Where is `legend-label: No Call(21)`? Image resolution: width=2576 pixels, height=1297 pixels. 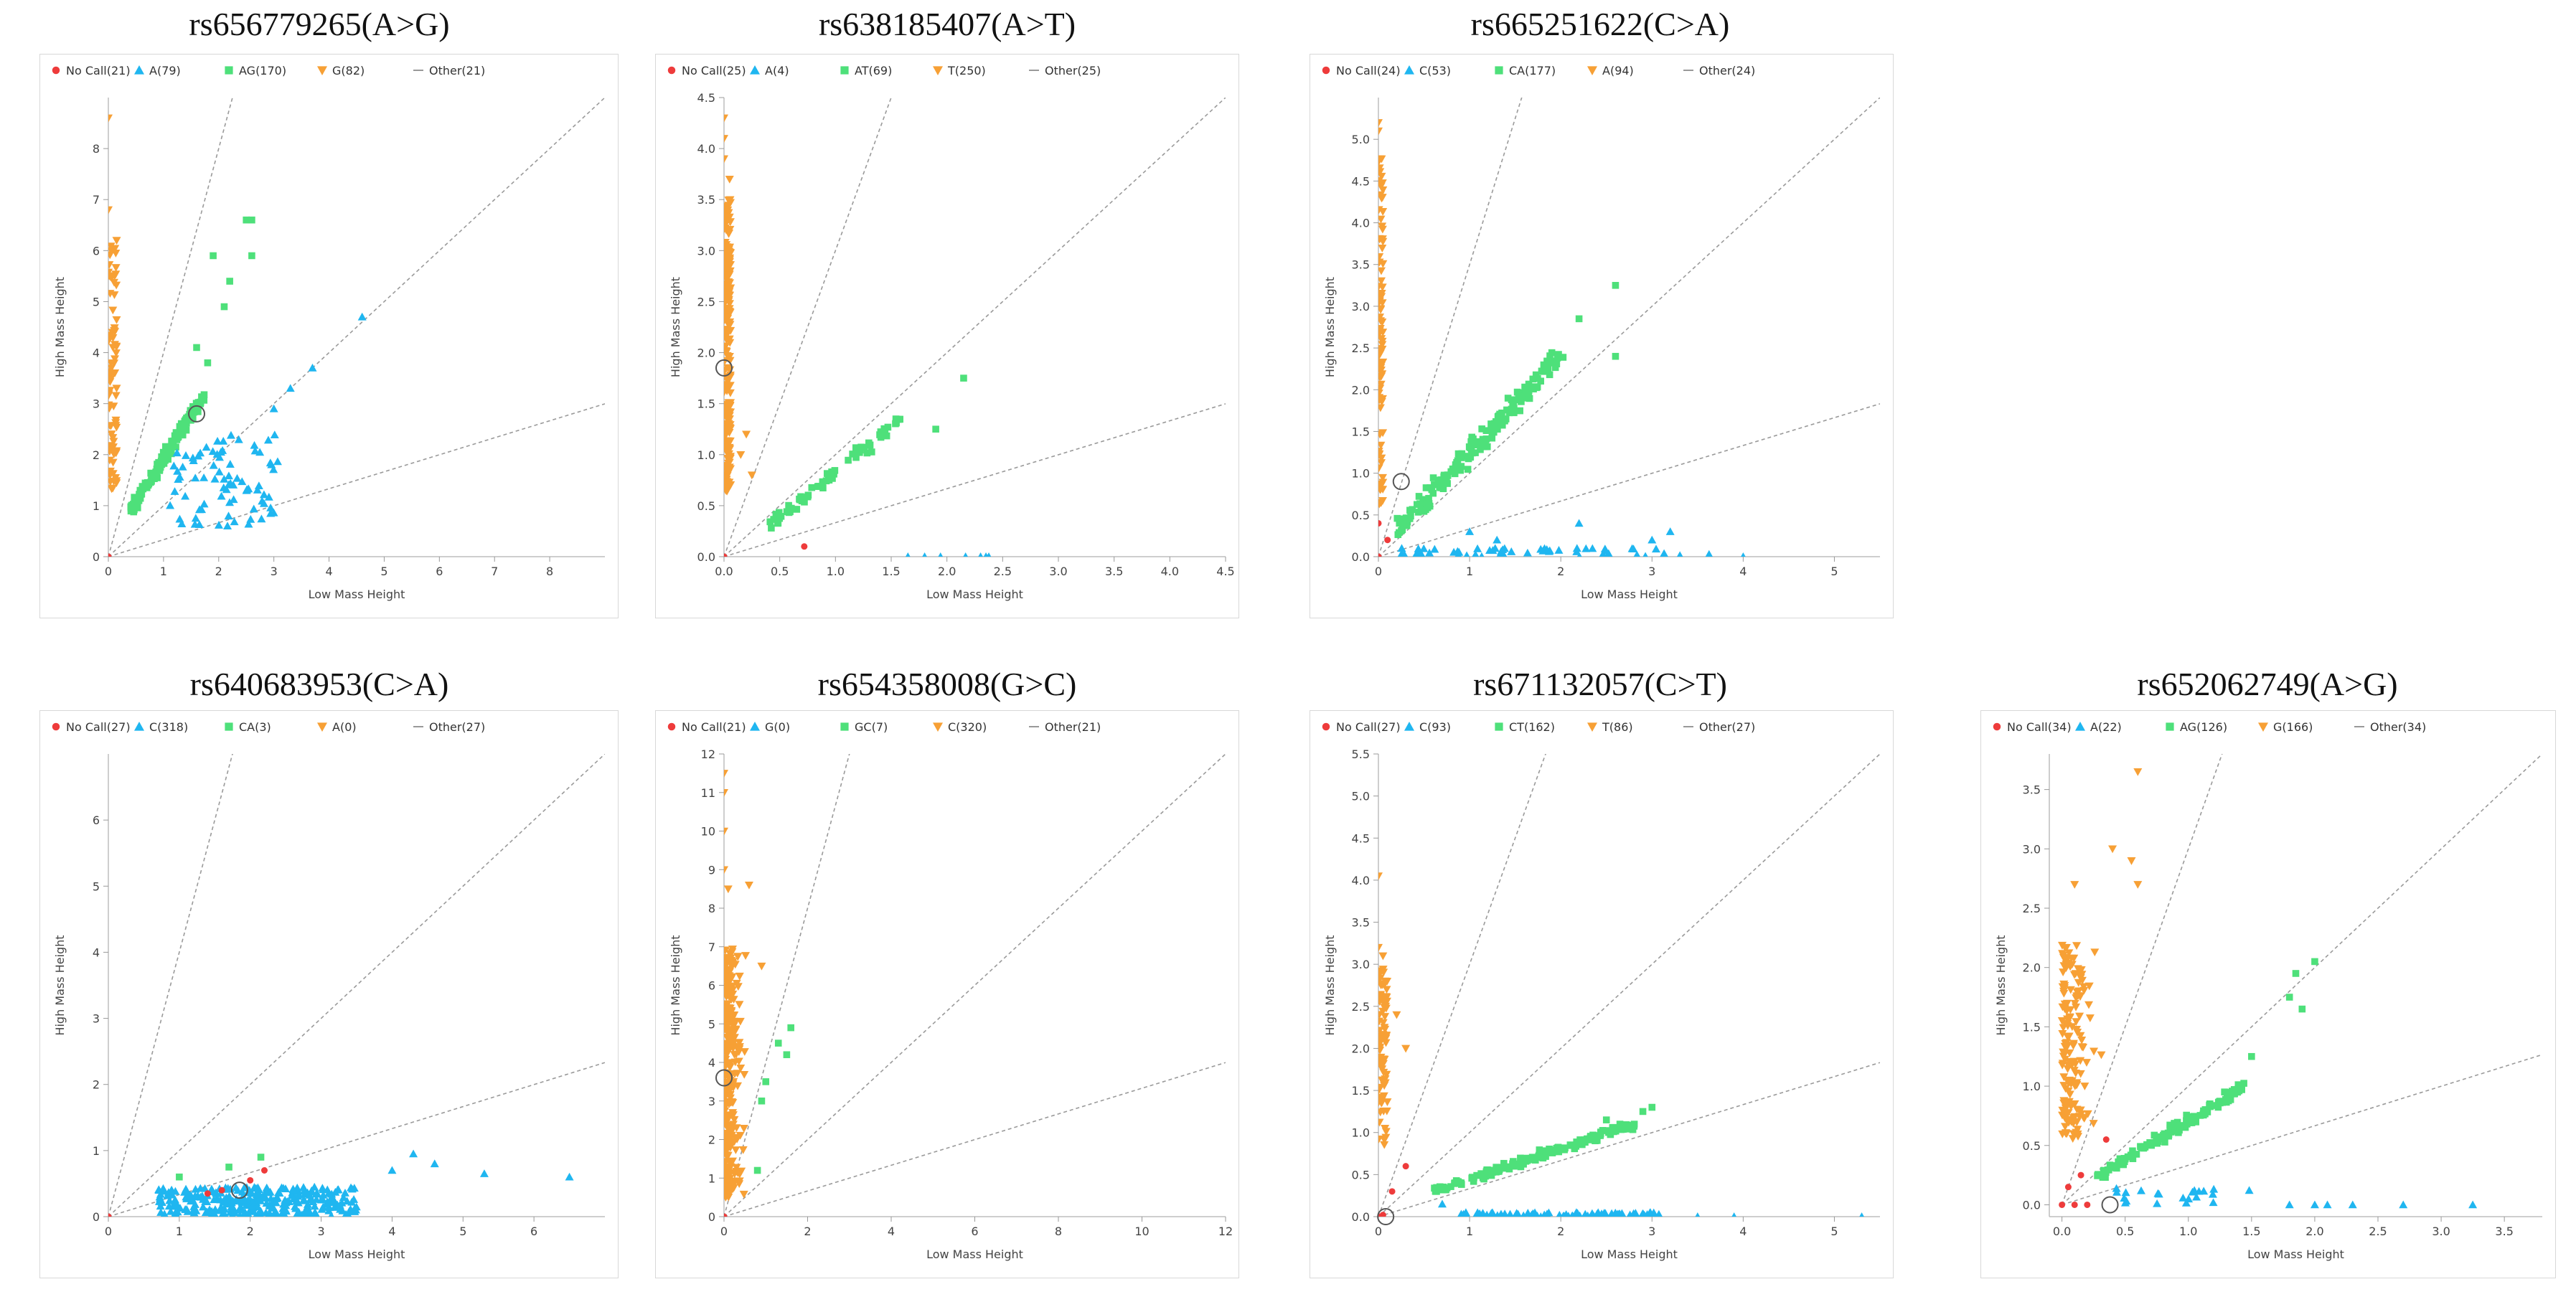 legend-label: No Call(21) is located at coordinates (714, 727).